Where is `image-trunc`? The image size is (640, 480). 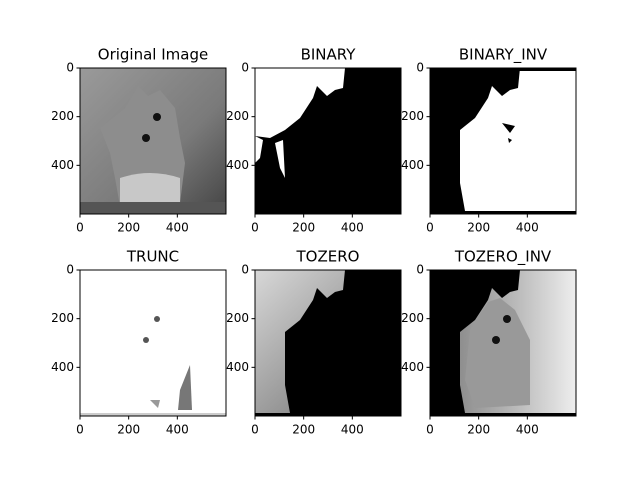
image-trunc is located at coordinates (153, 343).